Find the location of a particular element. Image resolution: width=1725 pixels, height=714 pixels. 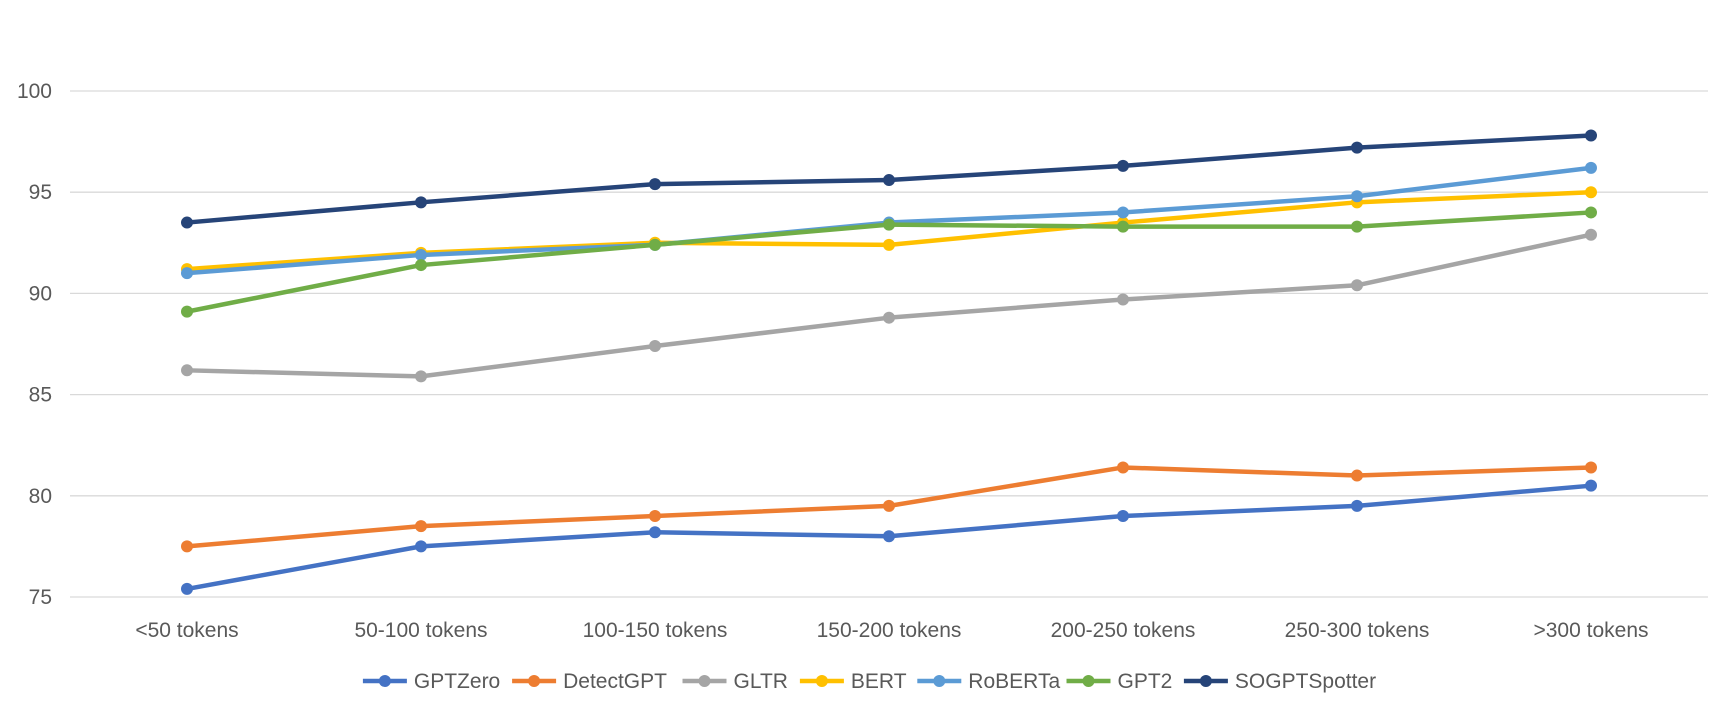

x-tick-label: >300 tokens is located at coordinates (1590, 630).